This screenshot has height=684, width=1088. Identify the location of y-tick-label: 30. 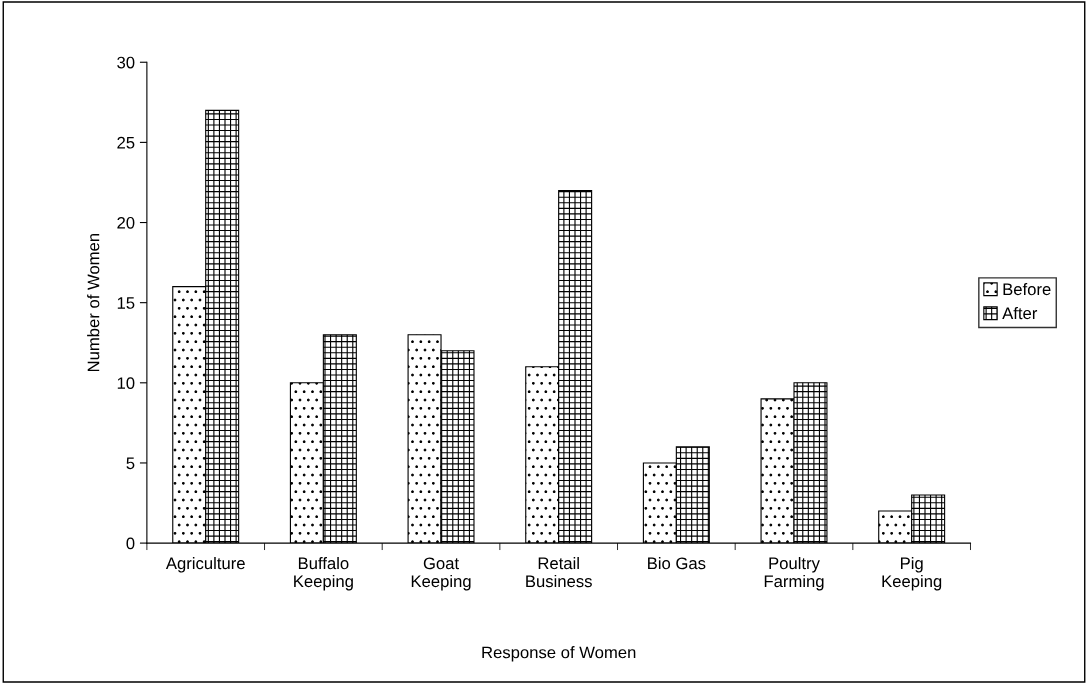
(126, 62).